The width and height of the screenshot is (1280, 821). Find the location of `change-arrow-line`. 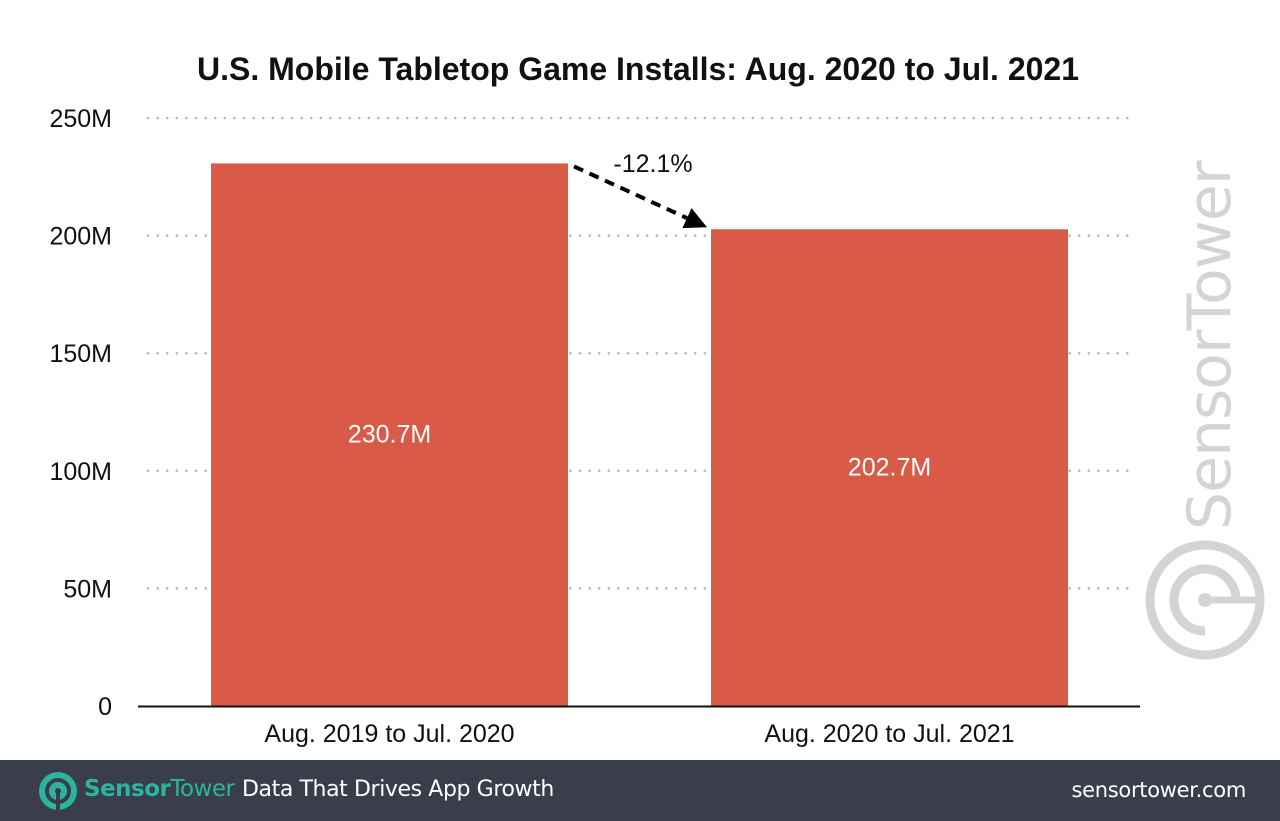

change-arrow-line is located at coordinates (630, 192).